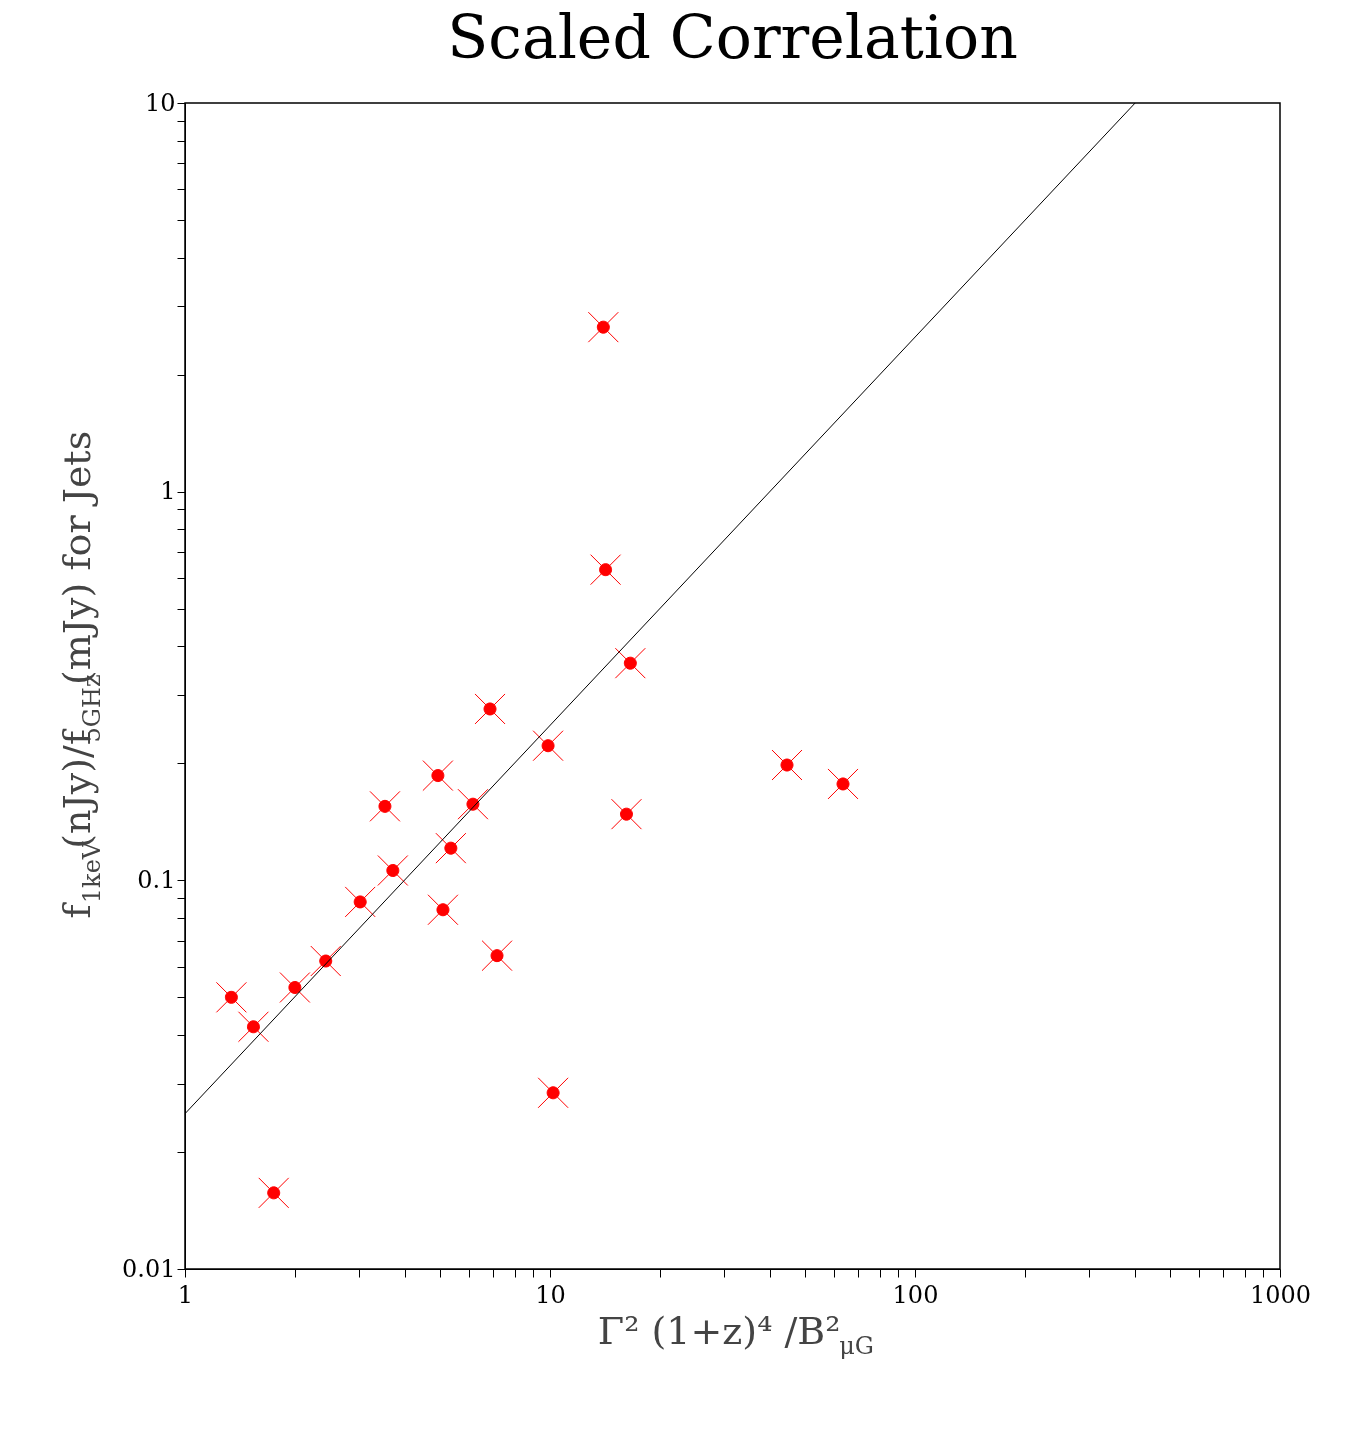 The image size is (1371, 1431). What do you see at coordinates (168, 491) in the screenshot?
I see `y-tick-label: 1` at bounding box center [168, 491].